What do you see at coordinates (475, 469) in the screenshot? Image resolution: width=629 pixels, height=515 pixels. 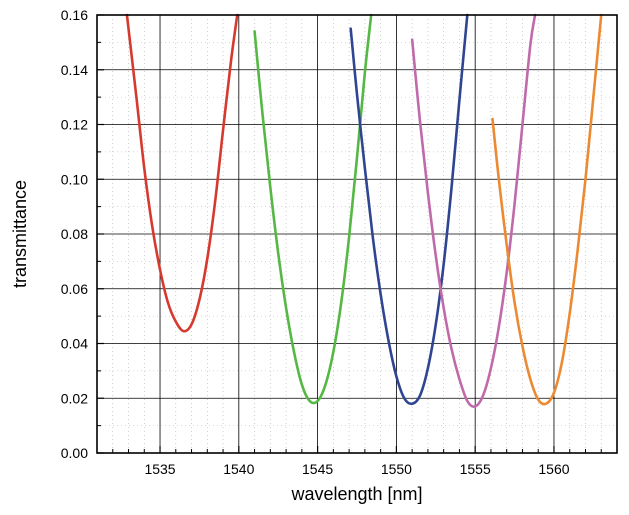 I see `x-tick-label: 1555` at bounding box center [475, 469].